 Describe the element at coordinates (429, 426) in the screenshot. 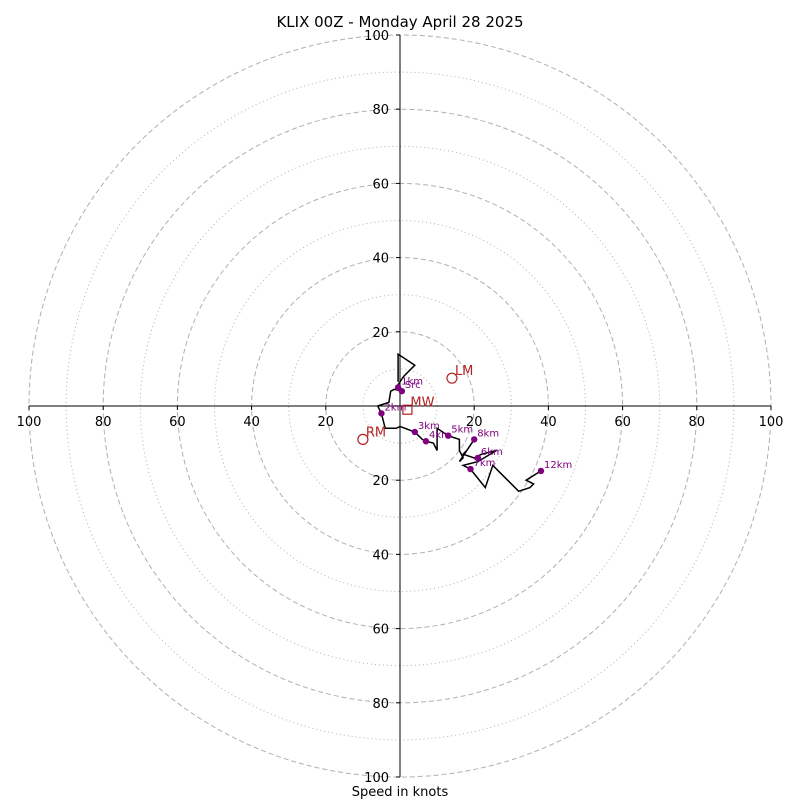

I see `height-marker-label: 3km` at that location.